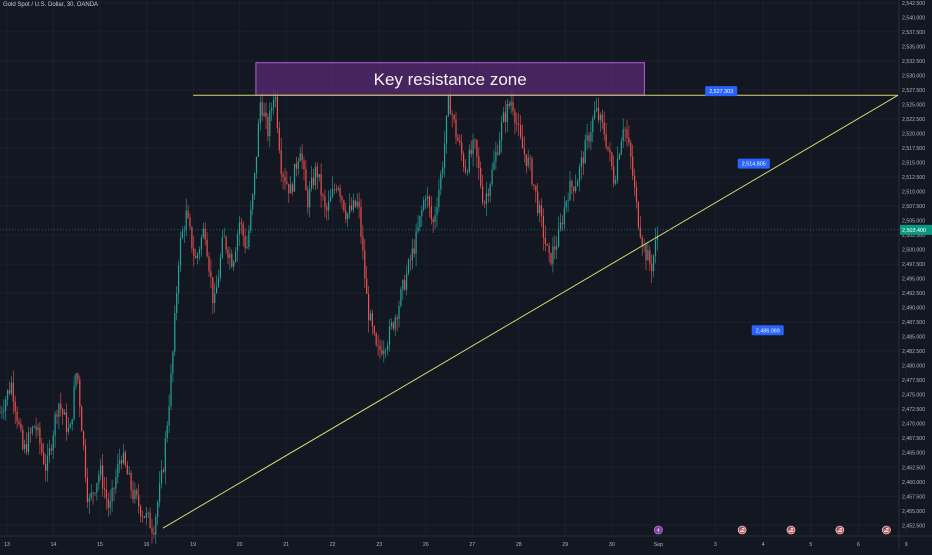 This screenshot has width=932, height=555. Describe the element at coordinates (913, 149) in the screenshot. I see `price-tick-label: 2,517.500` at that location.